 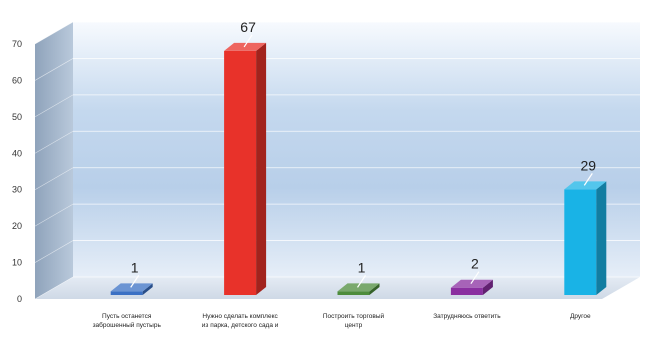 I want to click on y-tick-label: 40, so click(x=17, y=153).